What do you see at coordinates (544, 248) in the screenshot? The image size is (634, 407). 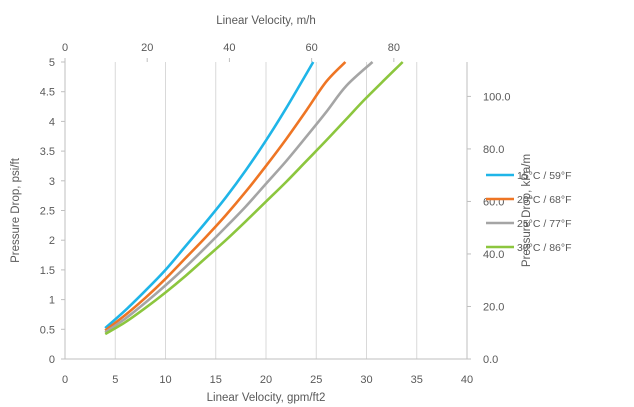 I see `legend-label: 30°C / 86°F` at bounding box center [544, 248].